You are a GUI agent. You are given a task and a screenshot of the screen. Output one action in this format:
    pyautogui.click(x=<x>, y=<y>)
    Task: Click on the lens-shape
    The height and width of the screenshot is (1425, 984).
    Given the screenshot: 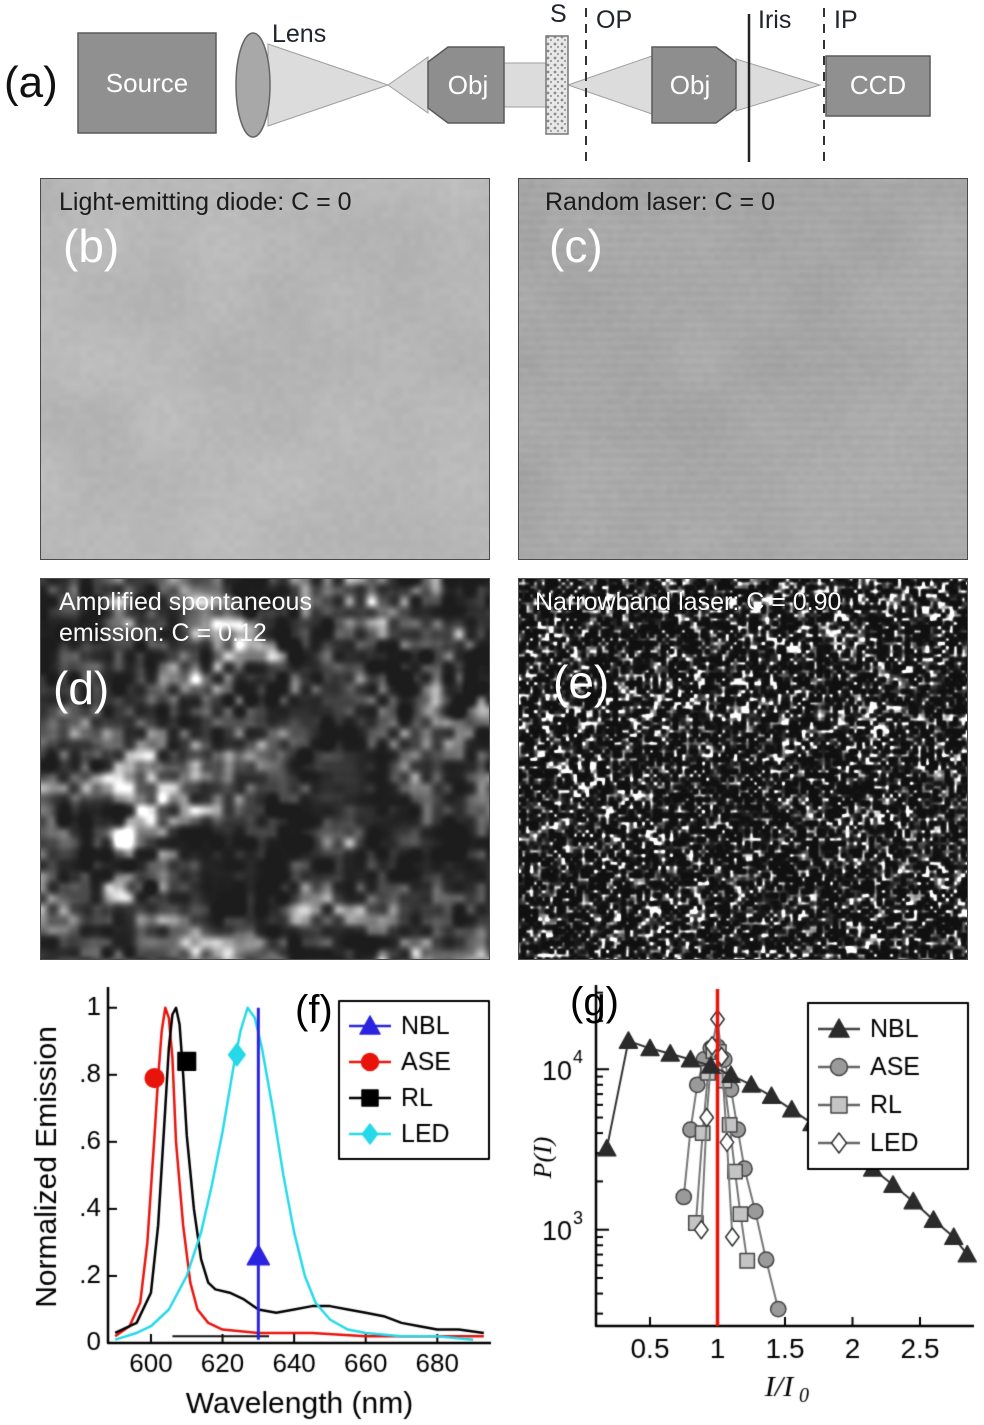 What is the action you would take?
    pyautogui.click(x=253, y=85)
    